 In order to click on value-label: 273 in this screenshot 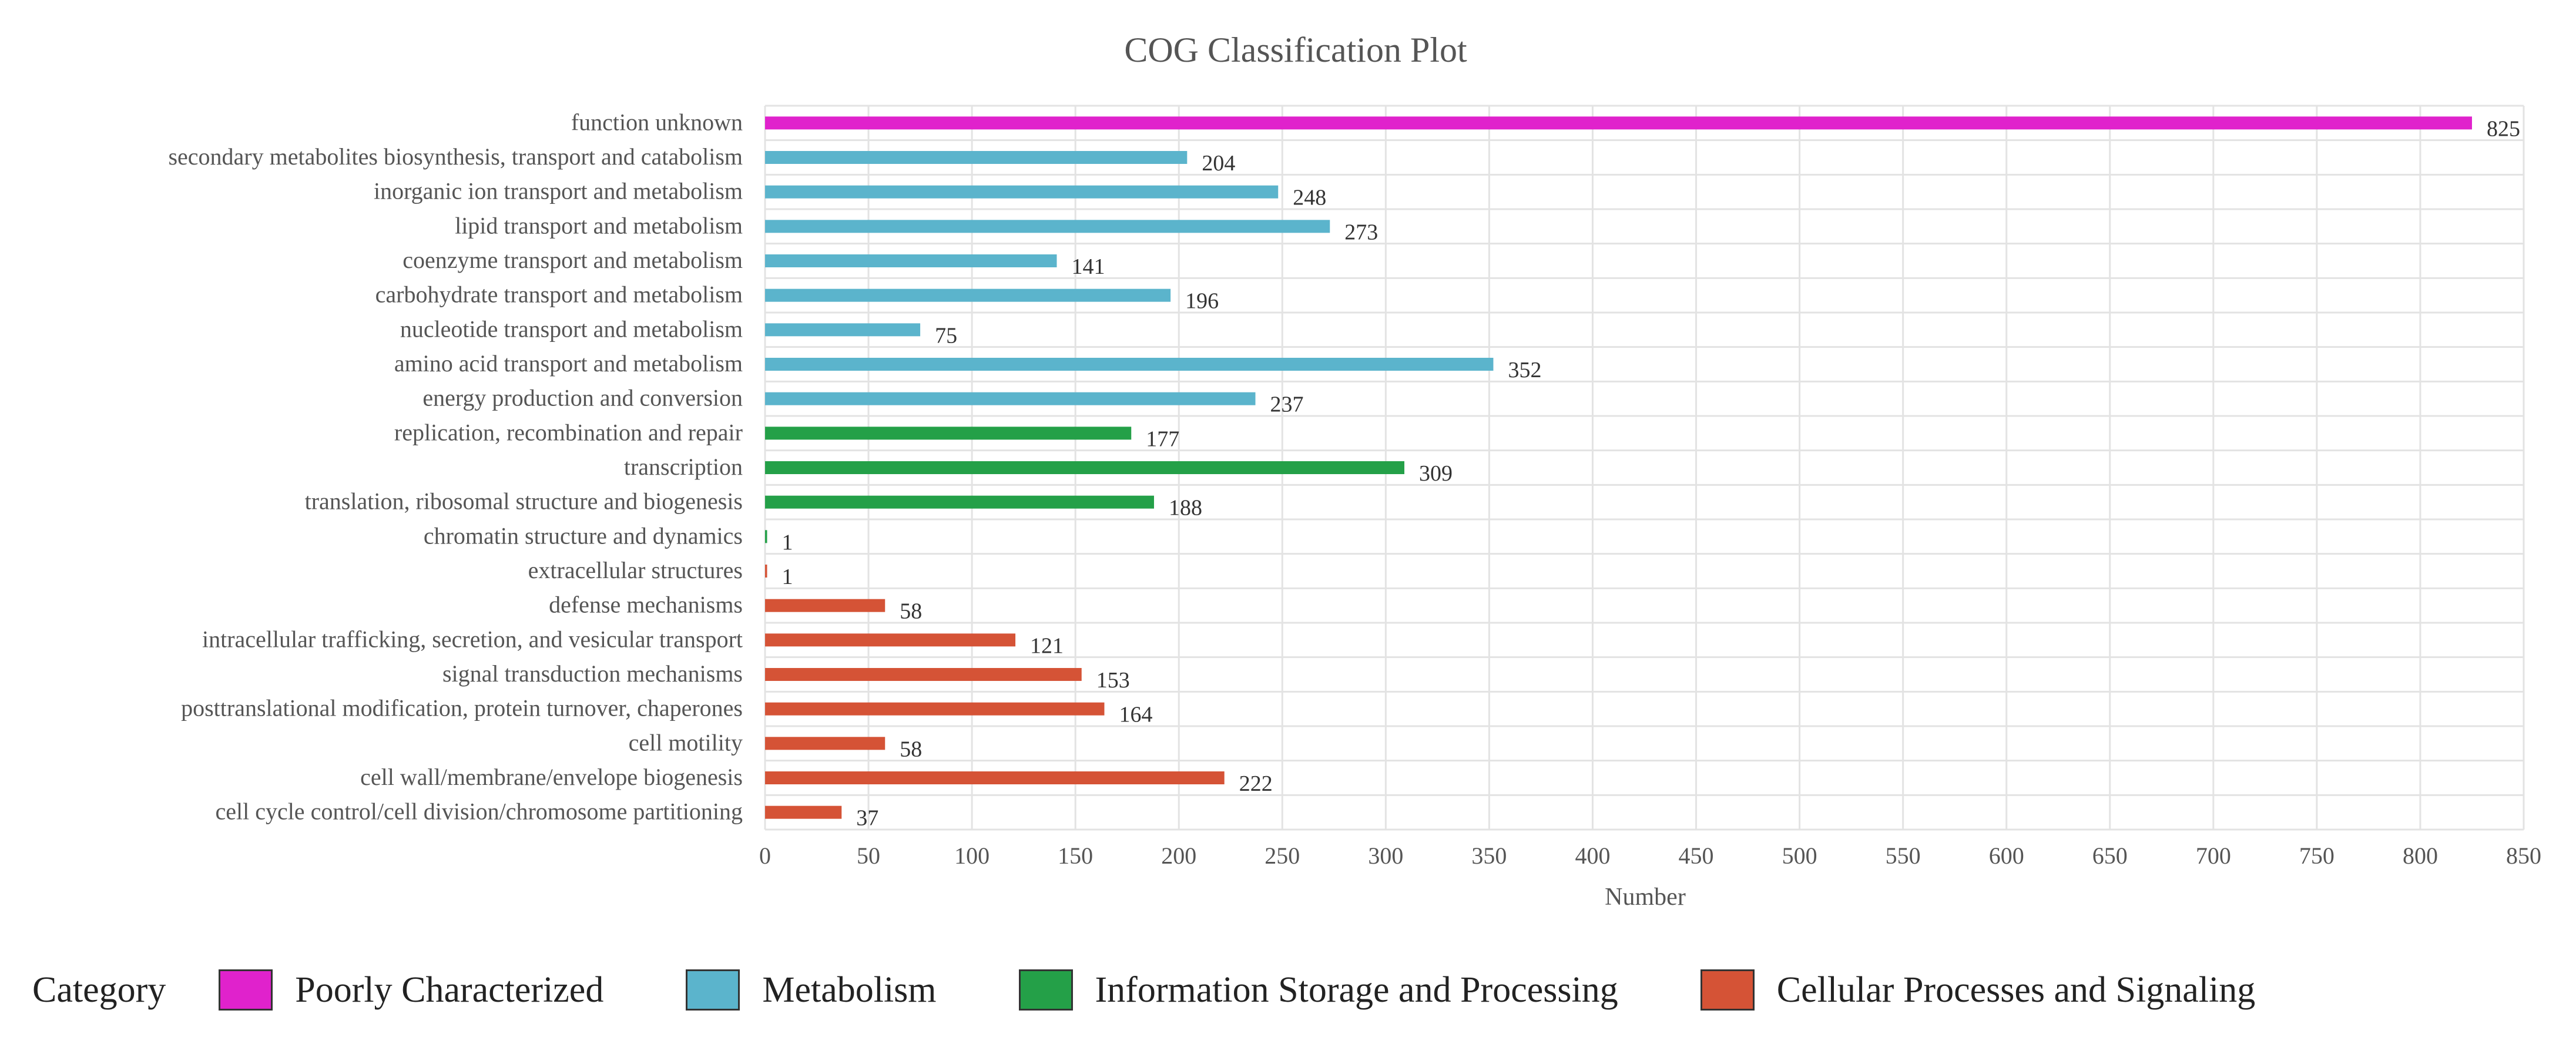, I will do `click(1361, 232)`.